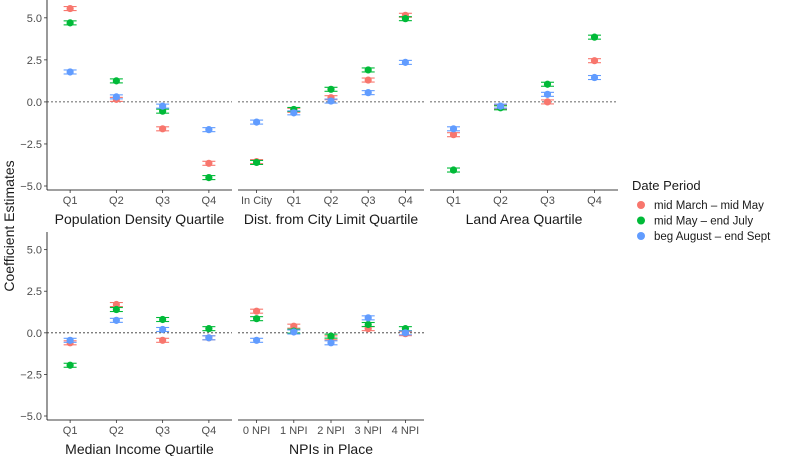 The image size is (786, 456). What do you see at coordinates (9, 225) in the screenshot?
I see `y-axis-label: Coefficient Estimates` at bounding box center [9, 225].